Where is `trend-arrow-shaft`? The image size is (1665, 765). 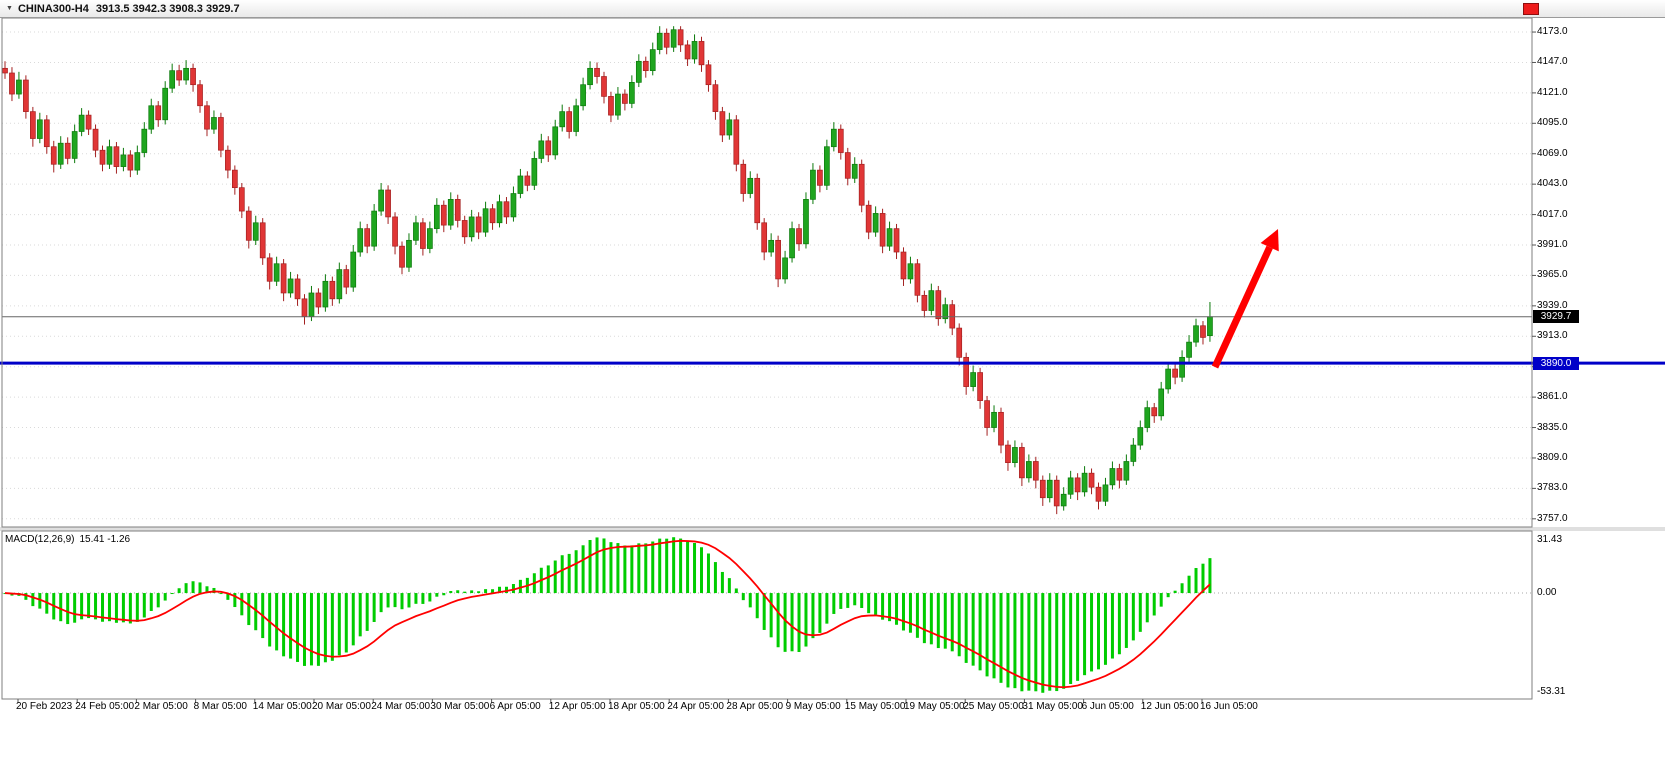
trend-arrow-shaft is located at coordinates (1242, 307).